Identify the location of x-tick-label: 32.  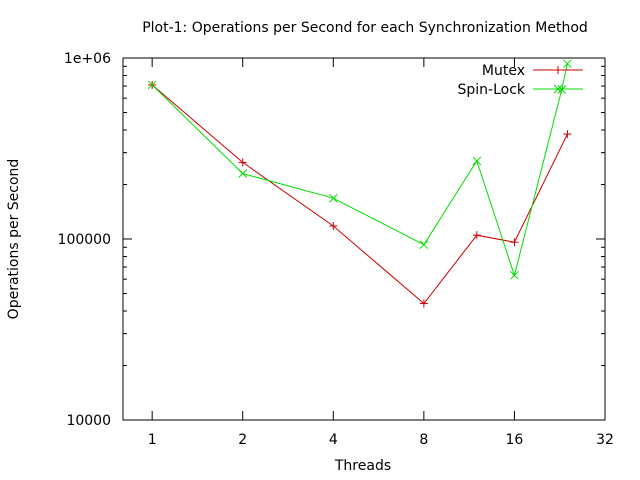
(605, 440).